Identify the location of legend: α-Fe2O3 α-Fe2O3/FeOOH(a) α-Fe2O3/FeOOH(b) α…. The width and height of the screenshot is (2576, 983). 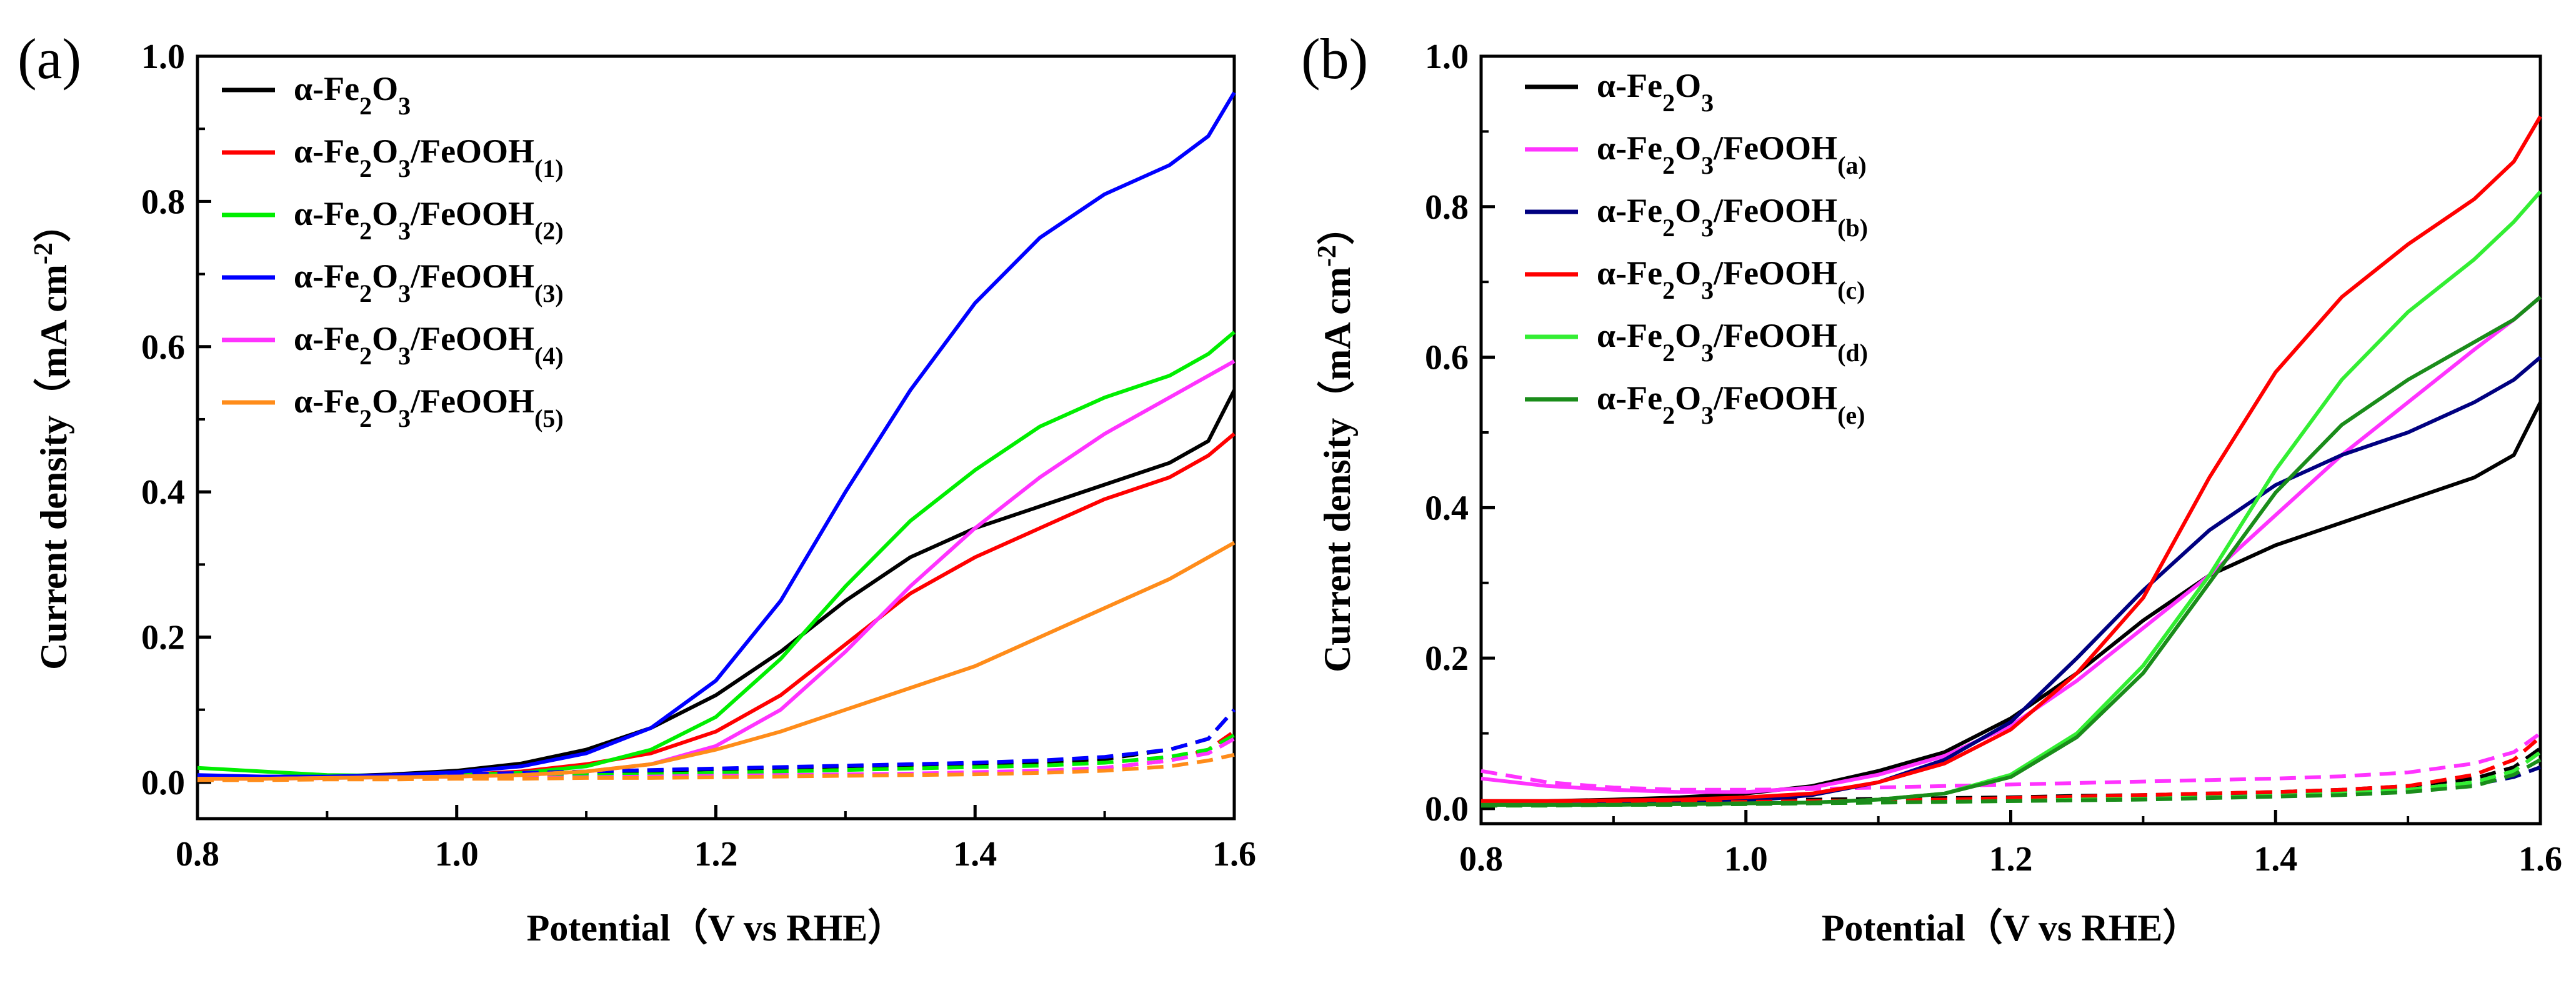
(1696, 248).